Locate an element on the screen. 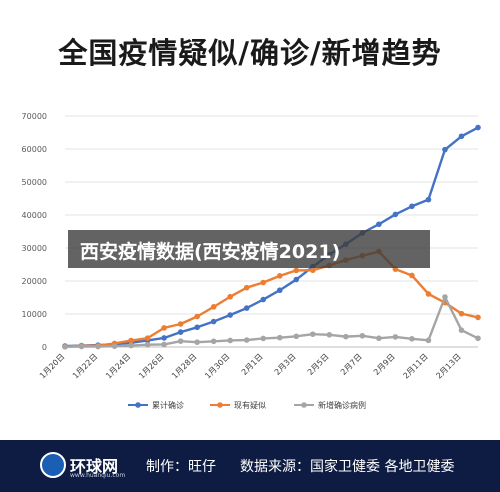 The width and height of the screenshot is (500, 492). legend: 累计确诊 现有疑似 新增确诊病例 is located at coordinates (247, 405).